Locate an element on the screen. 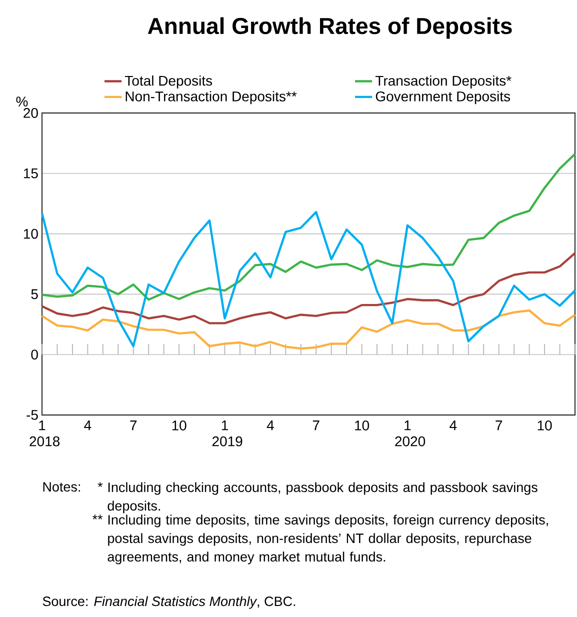  x-tick-label: 1 2020 is located at coordinates (410, 433).